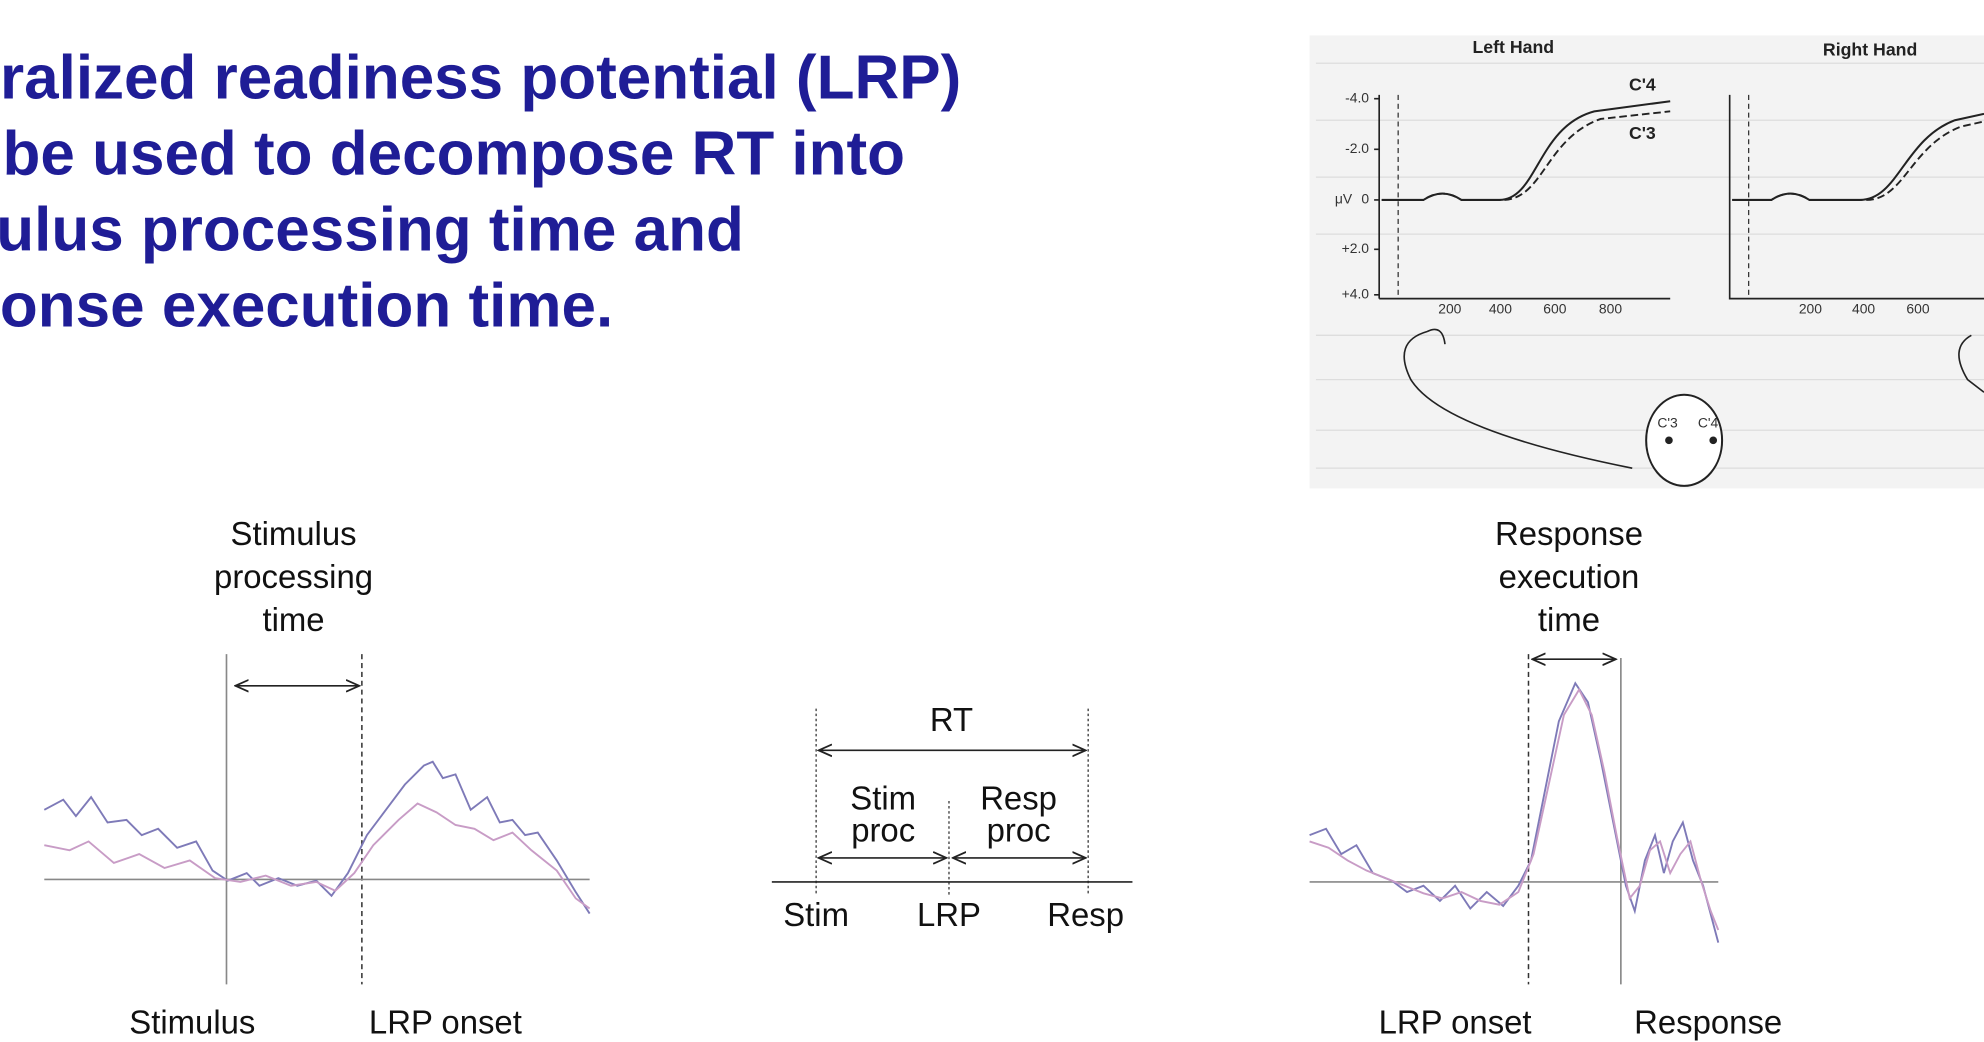 This screenshot has width=1984, height=1042. Describe the element at coordinates (1708, 1022) in the screenshot. I see `bottom-label: Response` at that location.